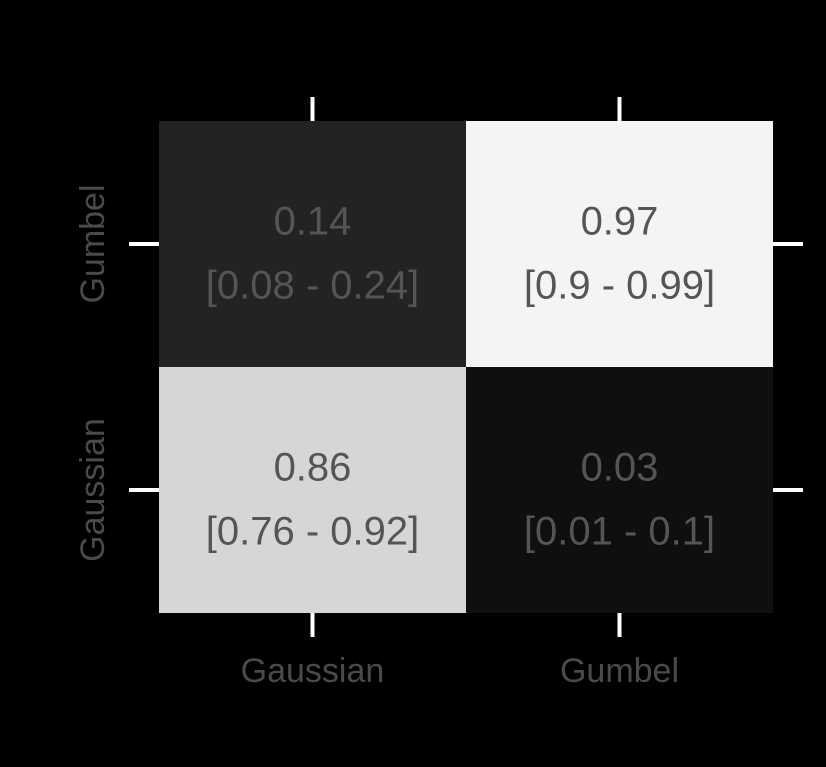 The width and height of the screenshot is (826, 767). Describe the element at coordinates (313, 222) in the screenshot. I see `cell-value-label: 0.14` at that location.